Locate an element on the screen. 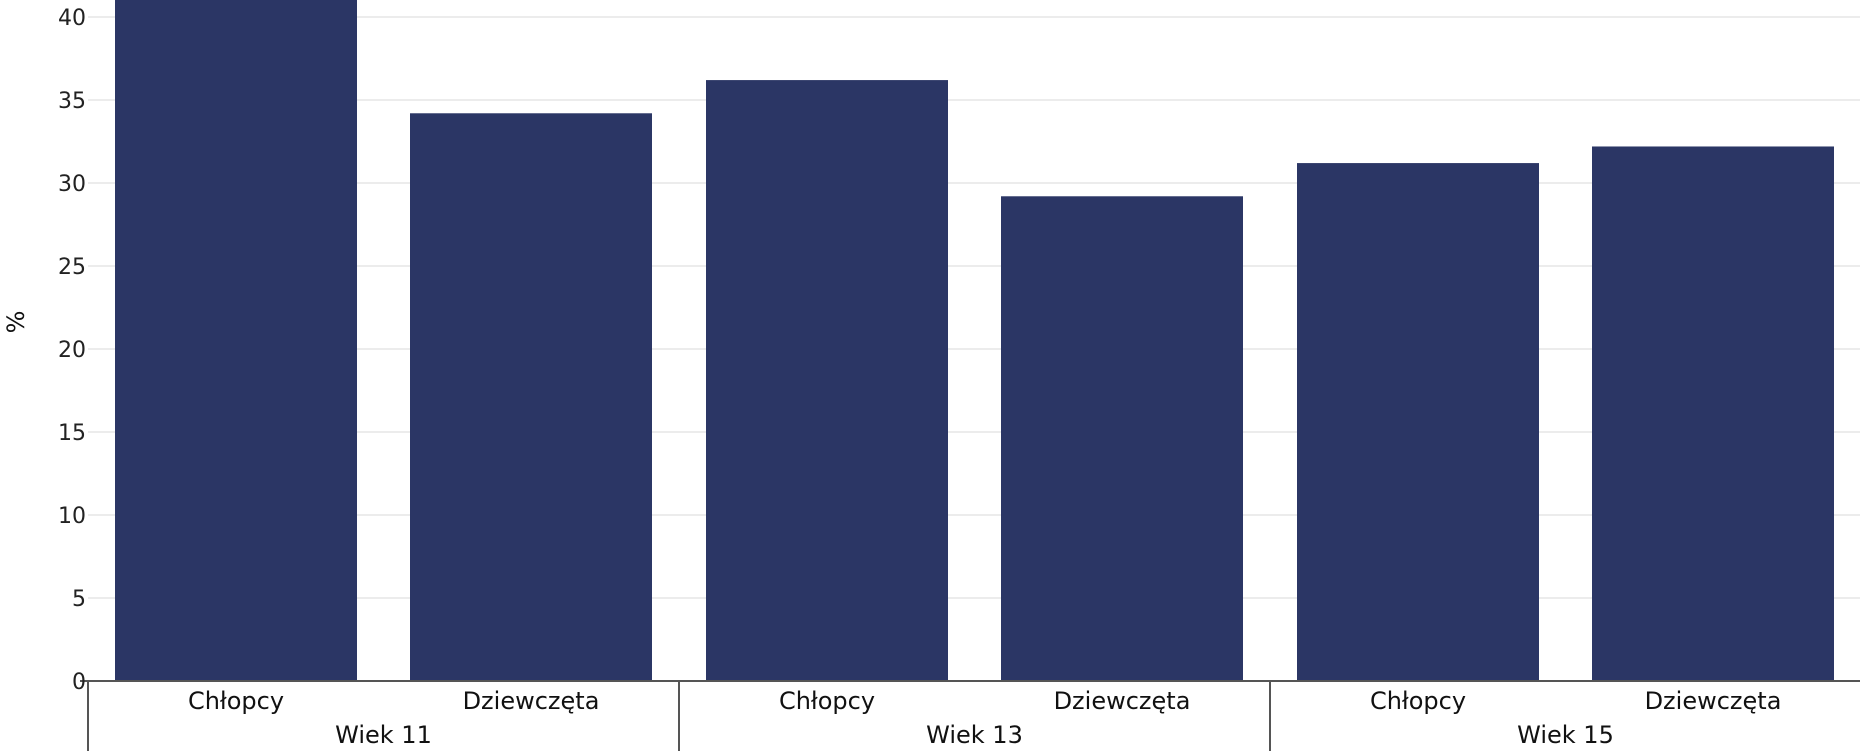  y-tick-label: 10 is located at coordinates (72, 516).